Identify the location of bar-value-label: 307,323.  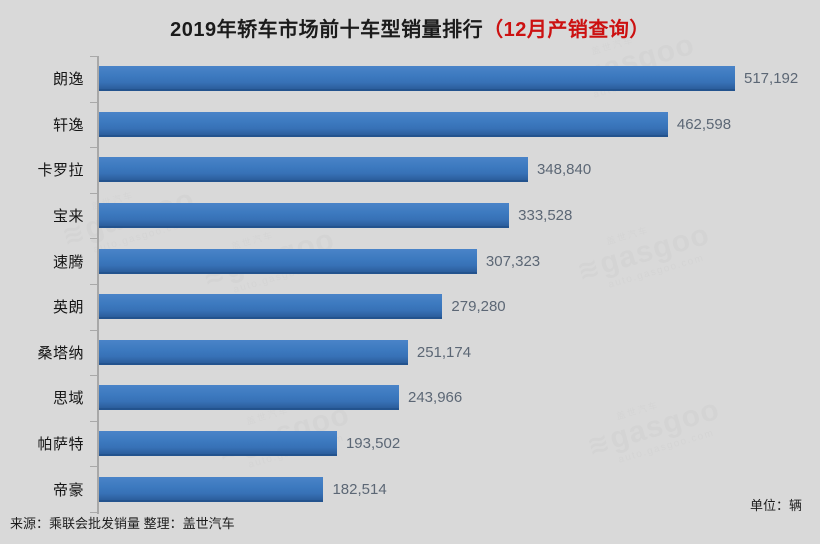
(513, 261).